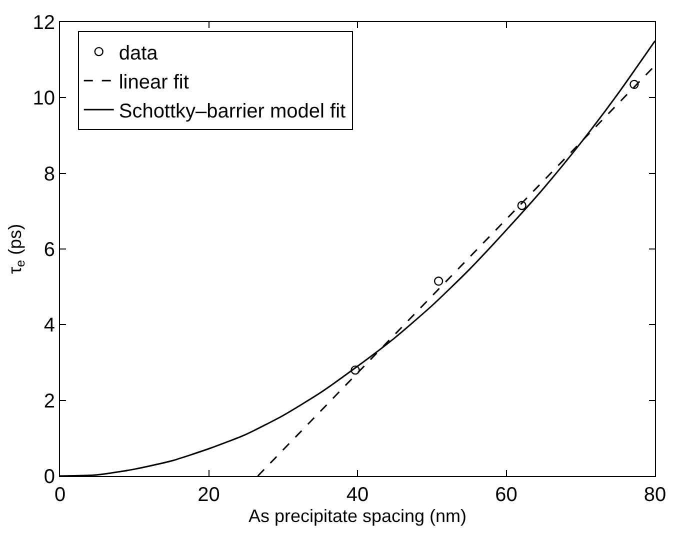 Image resolution: width=678 pixels, height=533 pixels. What do you see at coordinates (43, 23) in the screenshot?
I see `y-tick-label: 12` at bounding box center [43, 23].